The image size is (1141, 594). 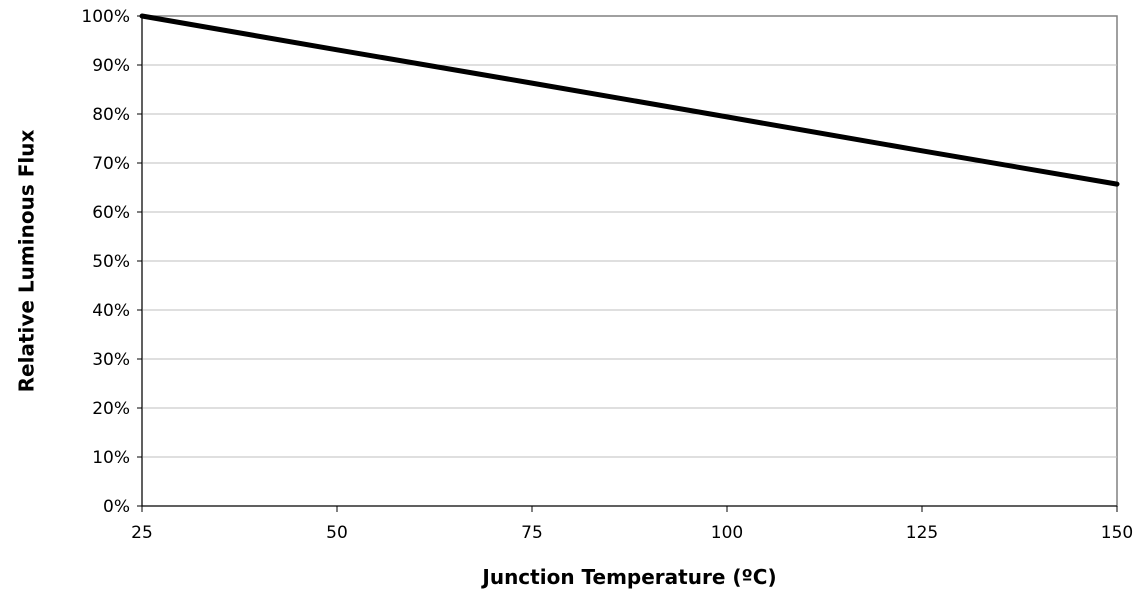 I want to click on y-tick-label: 80%, so click(x=111, y=115).